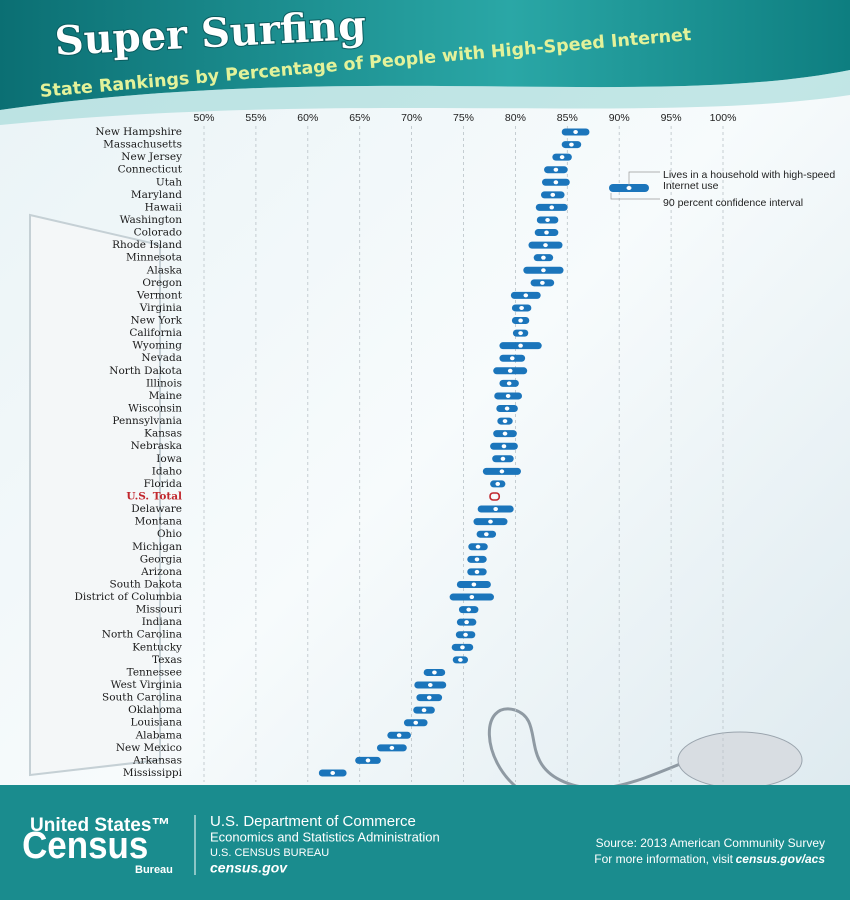  I want to click on more-info: For more information, visit, so click(663, 859).